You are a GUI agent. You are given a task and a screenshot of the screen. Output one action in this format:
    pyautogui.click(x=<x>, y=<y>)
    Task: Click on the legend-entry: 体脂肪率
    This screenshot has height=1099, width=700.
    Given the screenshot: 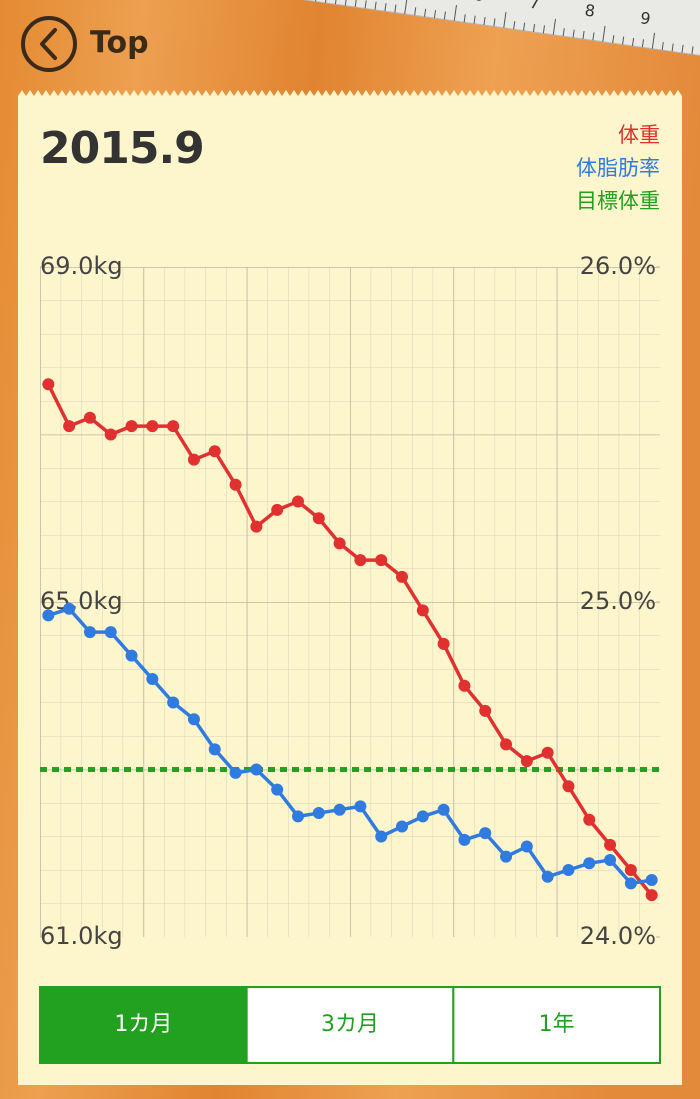 What is the action you would take?
    pyautogui.click(x=618, y=168)
    